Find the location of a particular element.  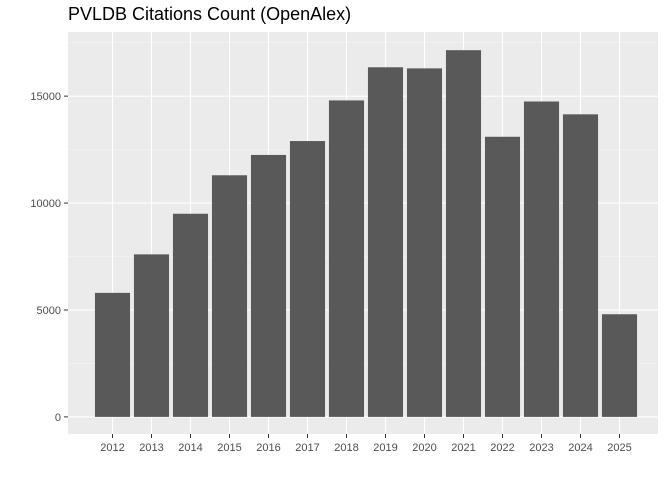

y-tick-label: 15000 is located at coordinates (45, 97).